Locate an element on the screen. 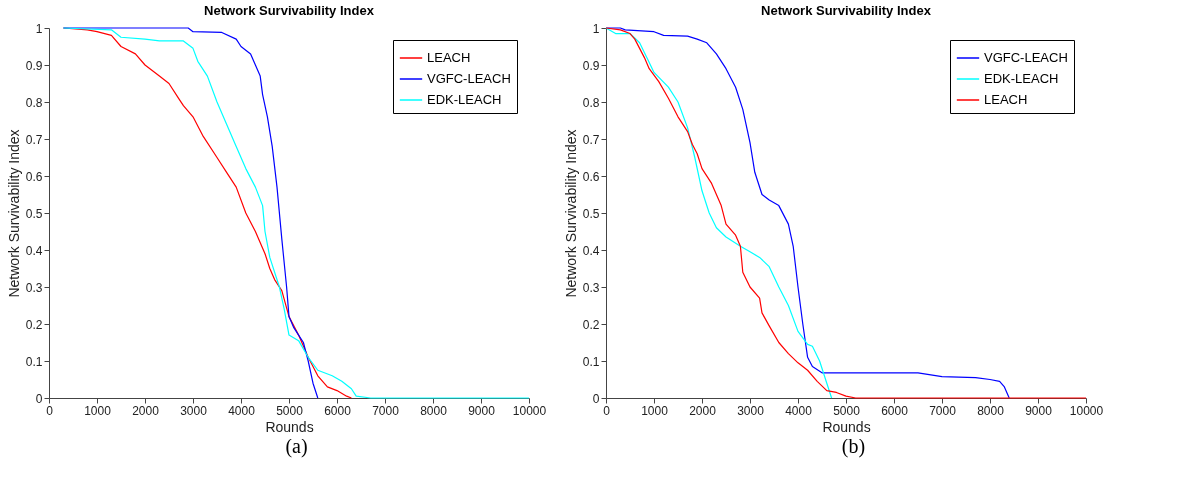 The height and width of the screenshot is (486, 1197). text: (a) is located at coordinates (296, 446).